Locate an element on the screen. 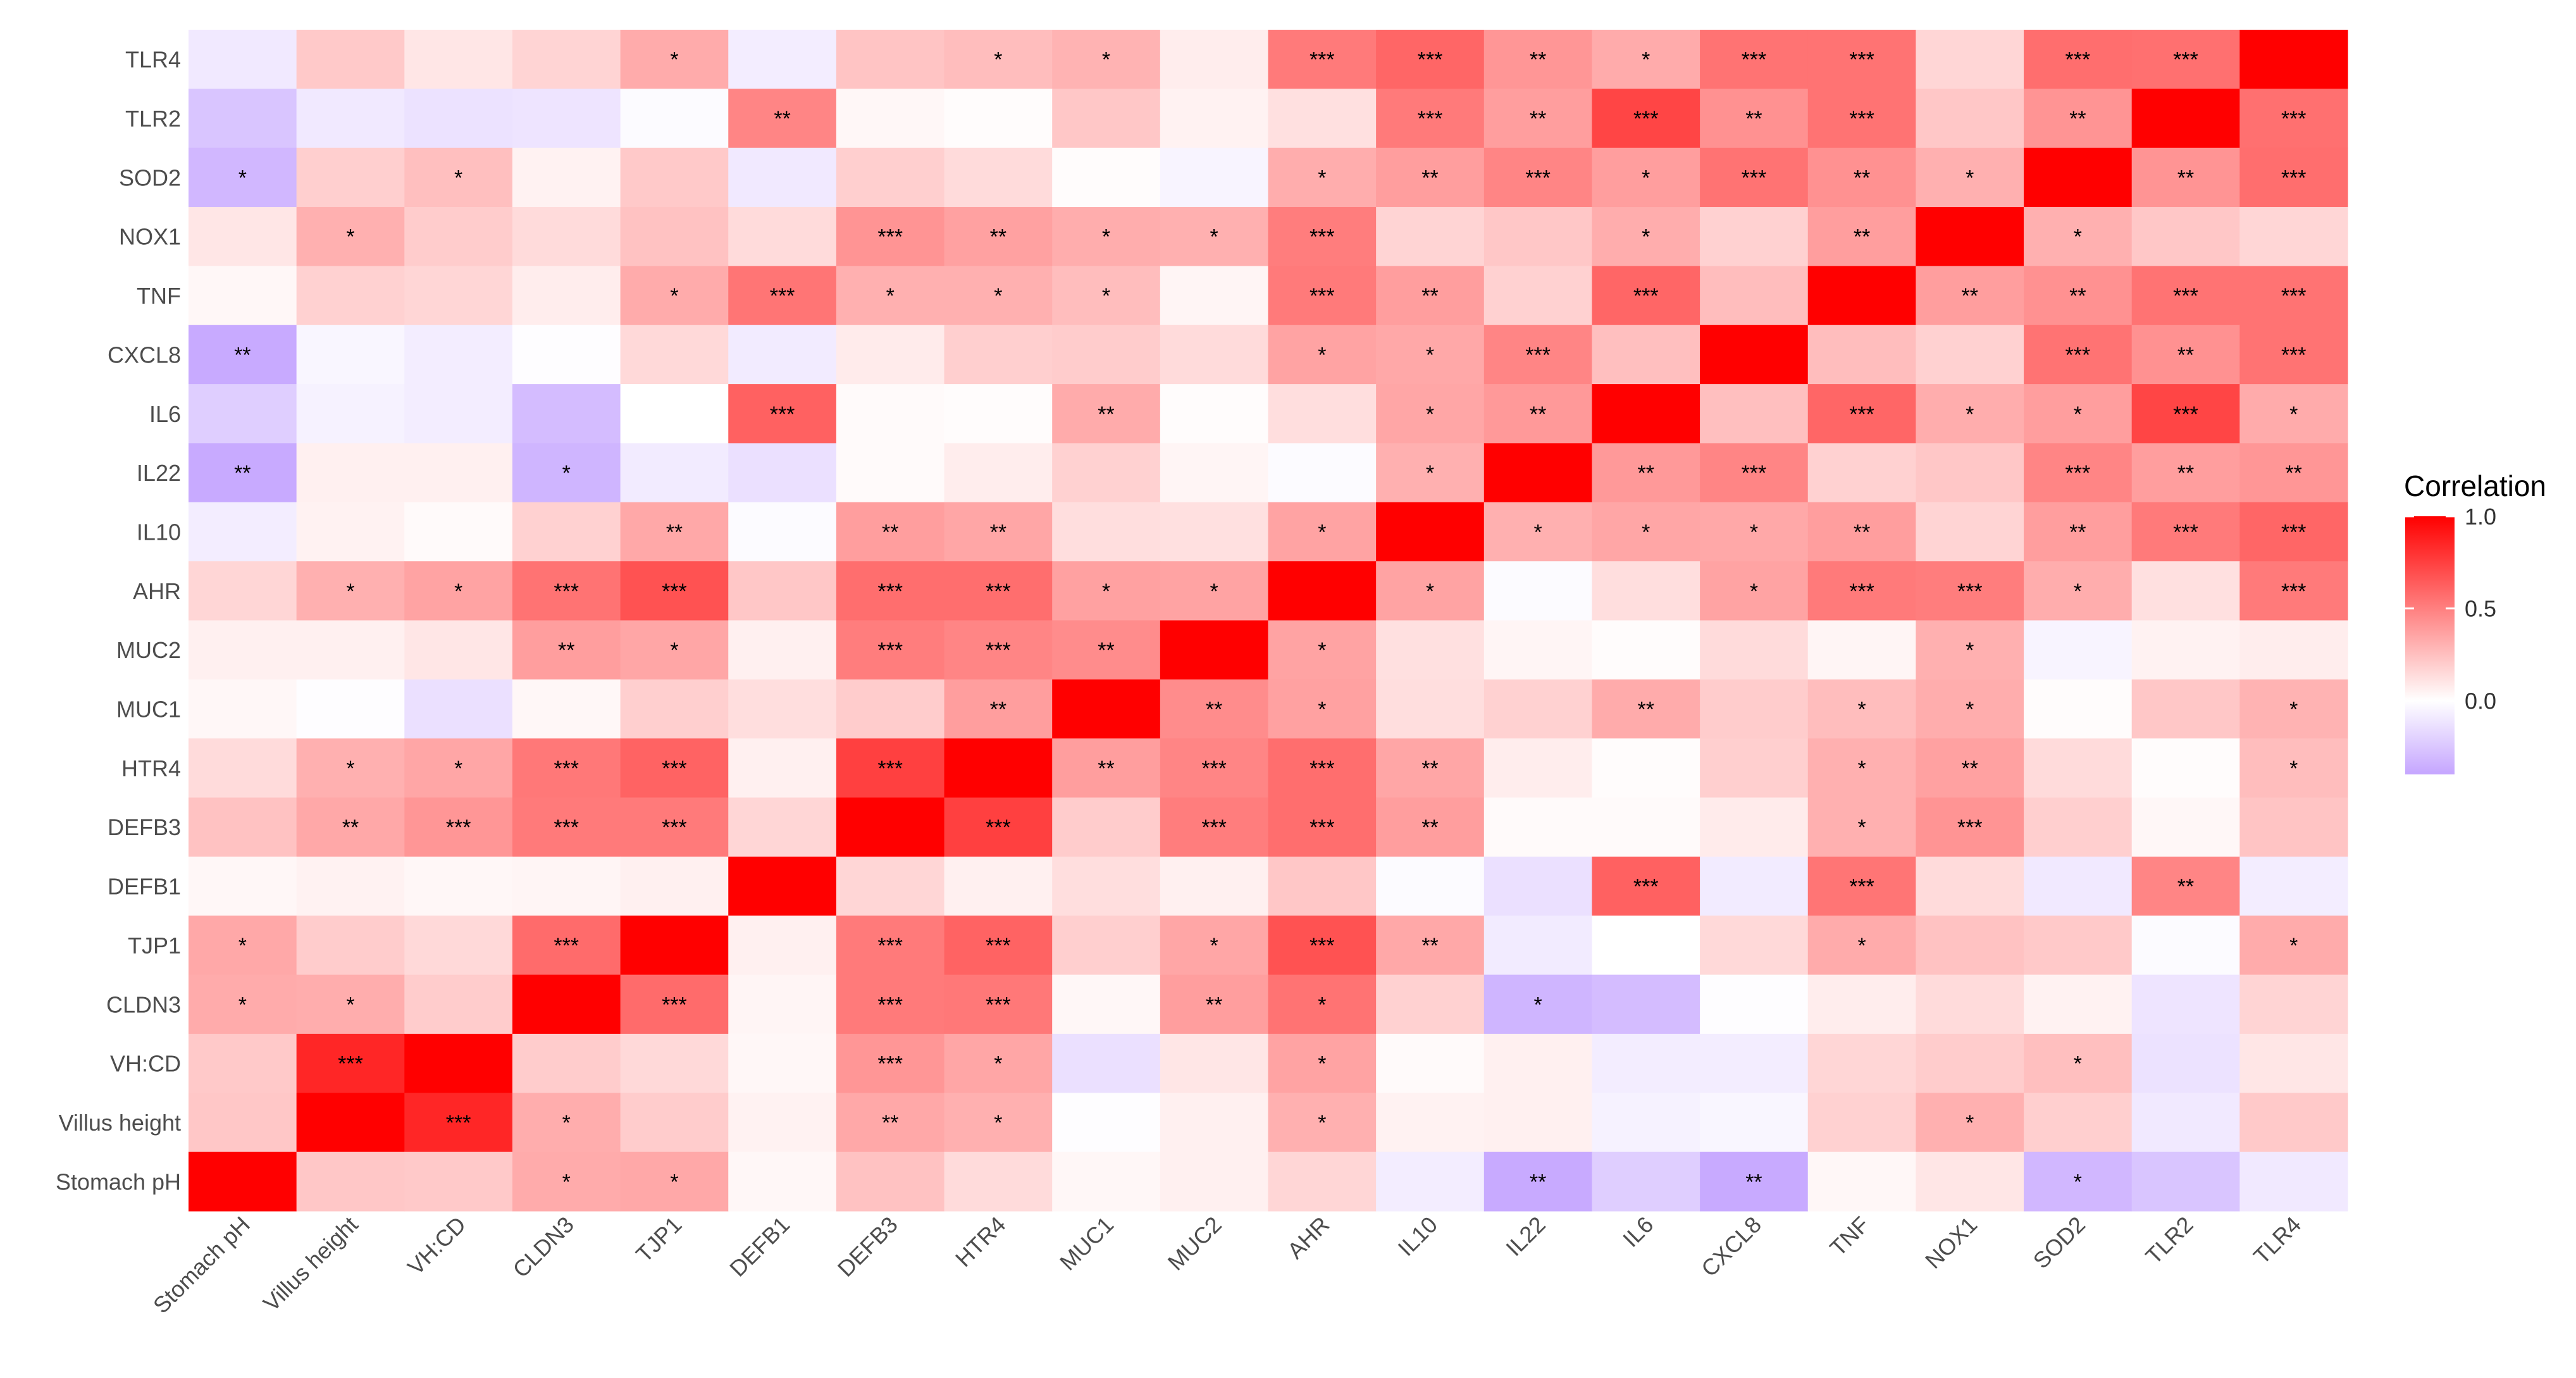  x-tick-label: CLDN3 is located at coordinates (543, 1247).